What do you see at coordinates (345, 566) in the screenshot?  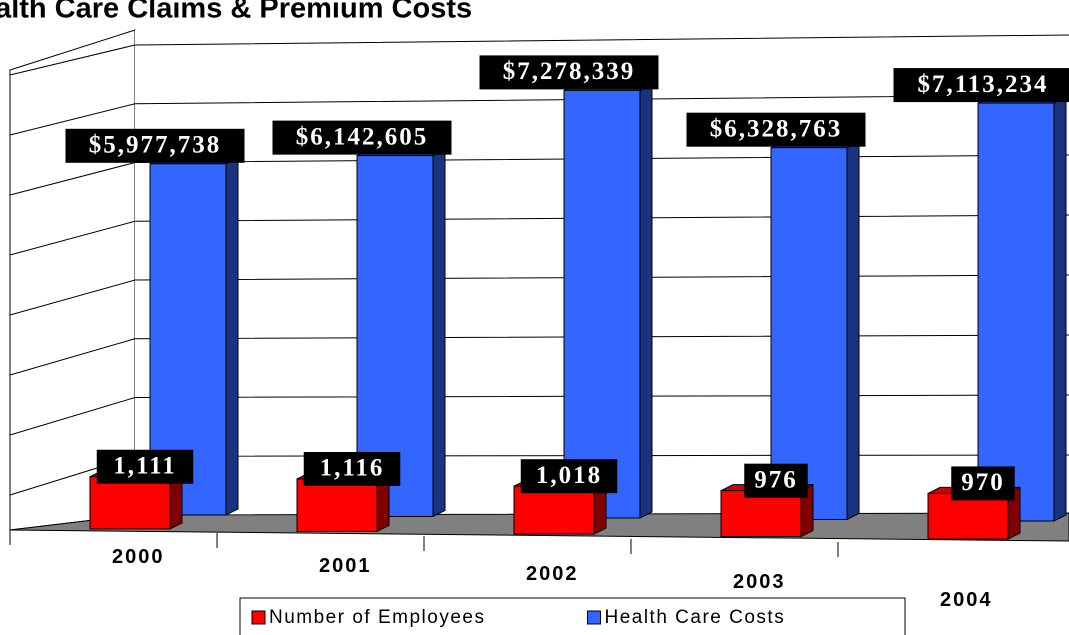 I see `x-tick-label: 2001` at bounding box center [345, 566].